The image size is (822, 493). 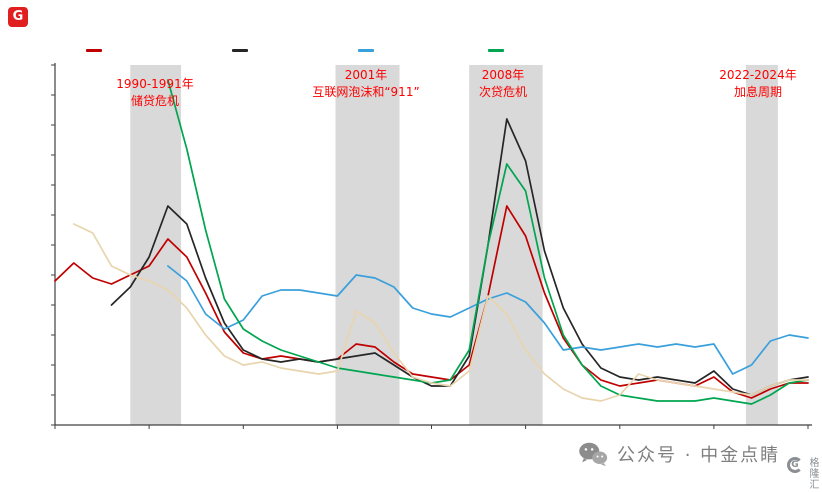 What do you see at coordinates (699, 455) in the screenshot?
I see `footer-account-label: 公众号 · 中金点睛` at bounding box center [699, 455].